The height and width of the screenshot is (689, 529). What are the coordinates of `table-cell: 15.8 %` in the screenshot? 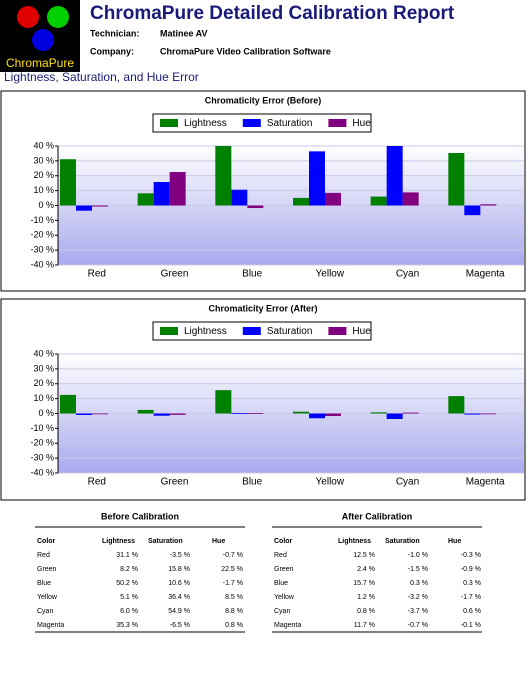 It's located at (179, 569).